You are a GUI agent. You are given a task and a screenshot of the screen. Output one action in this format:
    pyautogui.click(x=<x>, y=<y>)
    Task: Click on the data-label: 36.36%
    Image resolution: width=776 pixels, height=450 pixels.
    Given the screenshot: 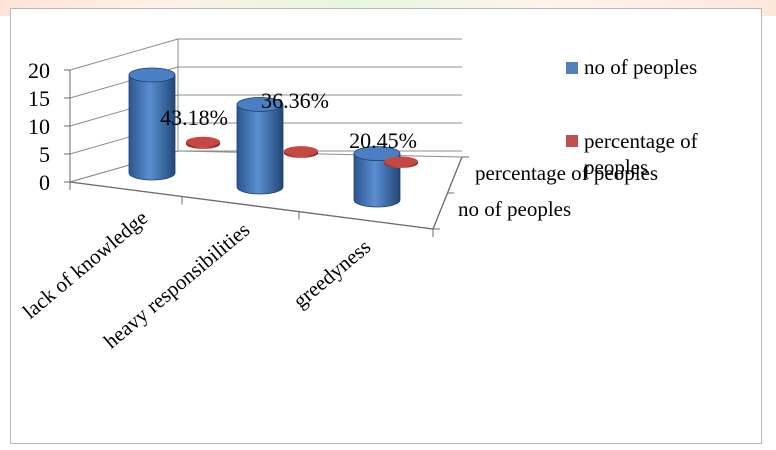 What is the action you would take?
    pyautogui.click(x=295, y=100)
    